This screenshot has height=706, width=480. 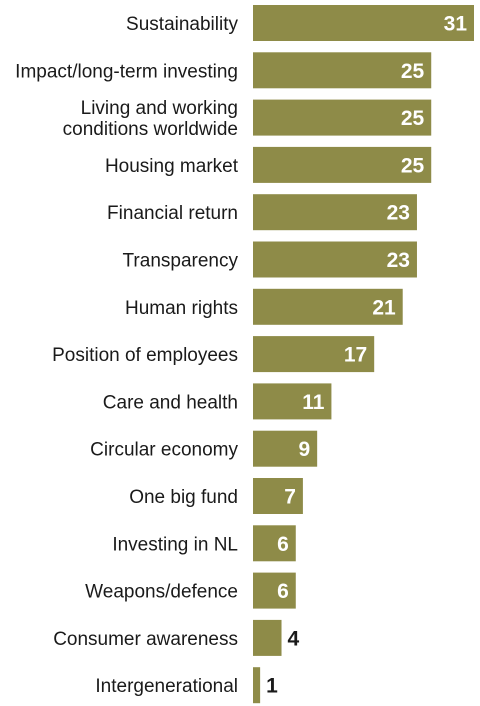 What do you see at coordinates (398, 260) in the screenshot?
I see `value-label-6: 23` at bounding box center [398, 260].